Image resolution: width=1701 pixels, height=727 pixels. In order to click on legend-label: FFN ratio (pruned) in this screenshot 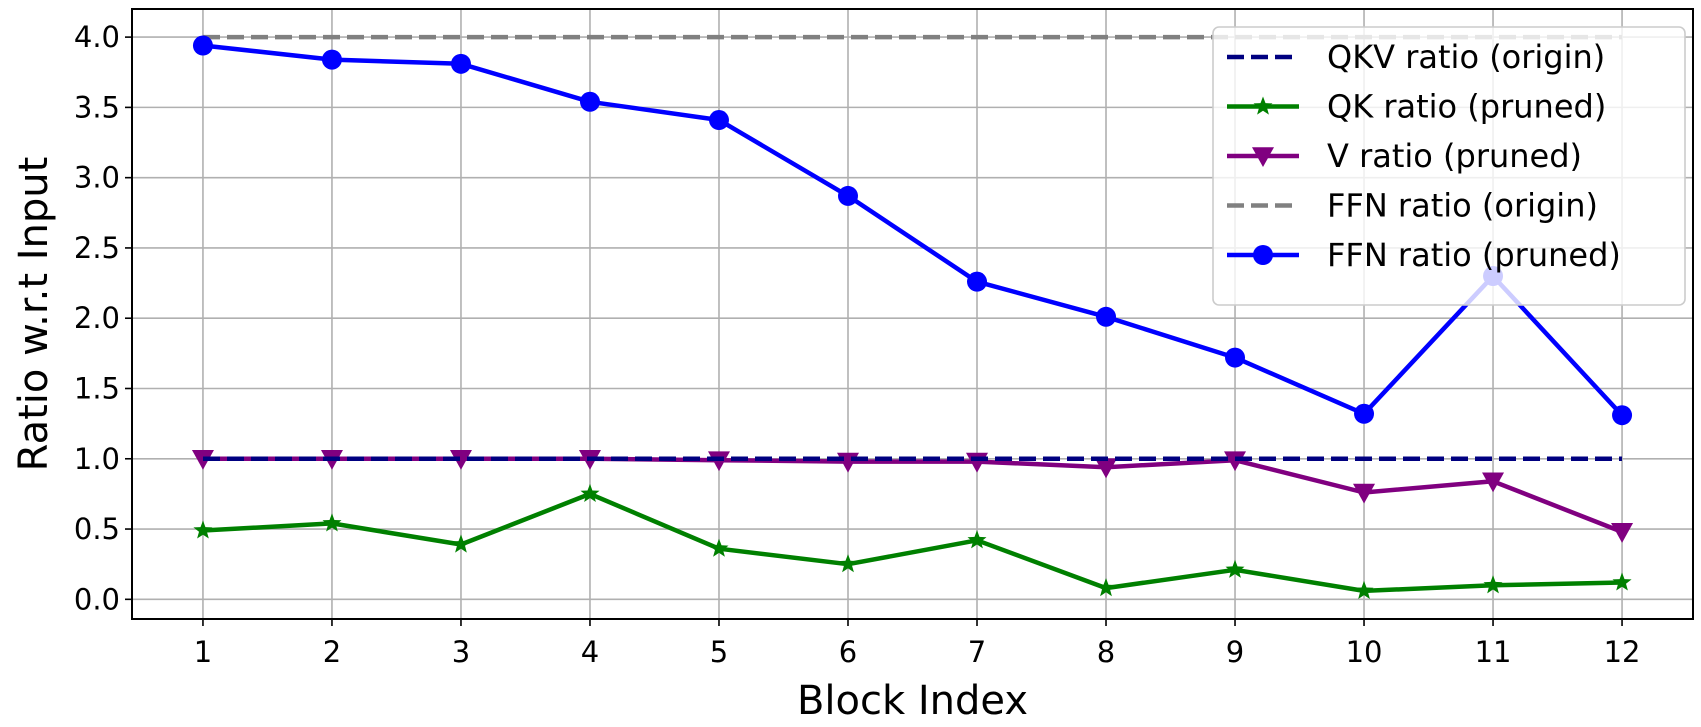, I will do `click(1474, 255)`.